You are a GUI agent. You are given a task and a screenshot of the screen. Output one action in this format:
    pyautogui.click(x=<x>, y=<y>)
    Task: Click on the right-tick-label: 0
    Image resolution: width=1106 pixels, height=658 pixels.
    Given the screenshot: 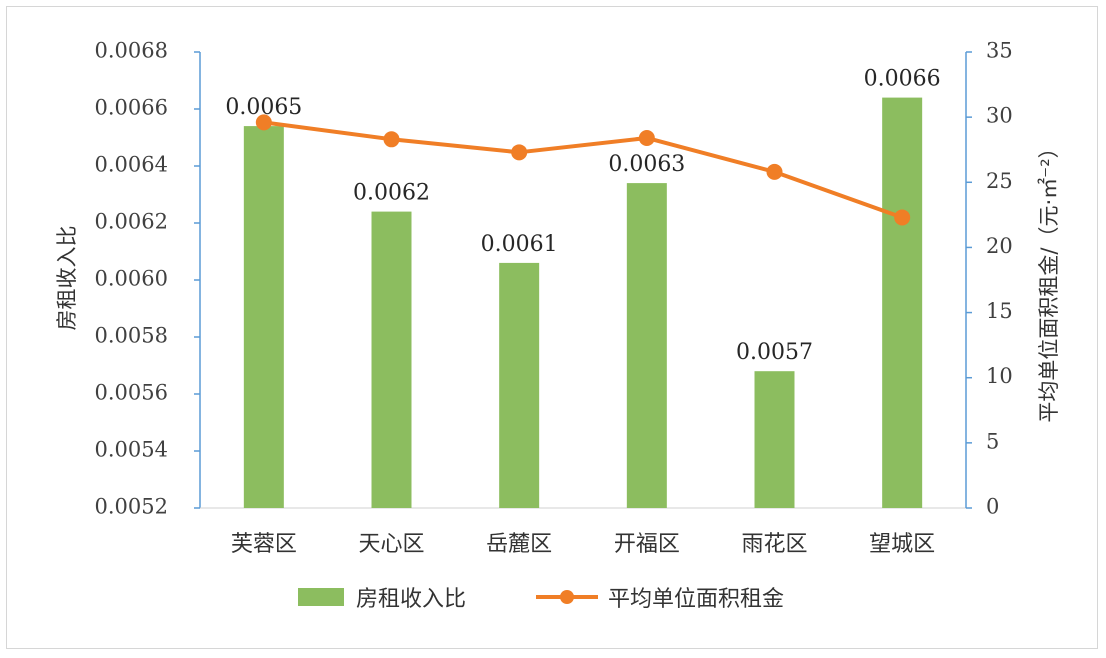 What is the action you would take?
    pyautogui.click(x=992, y=507)
    